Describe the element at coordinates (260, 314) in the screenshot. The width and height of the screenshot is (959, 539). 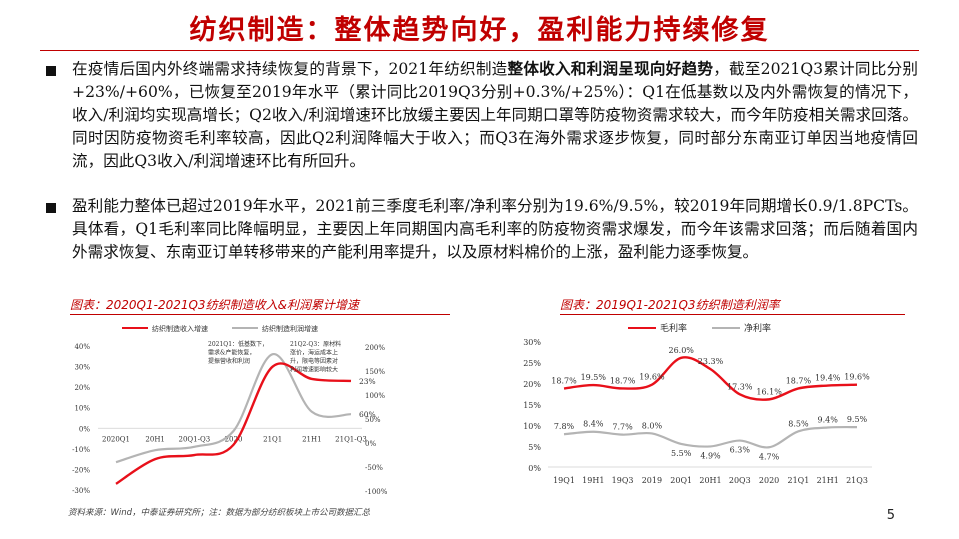
I see `chart-1-title-rule` at that location.